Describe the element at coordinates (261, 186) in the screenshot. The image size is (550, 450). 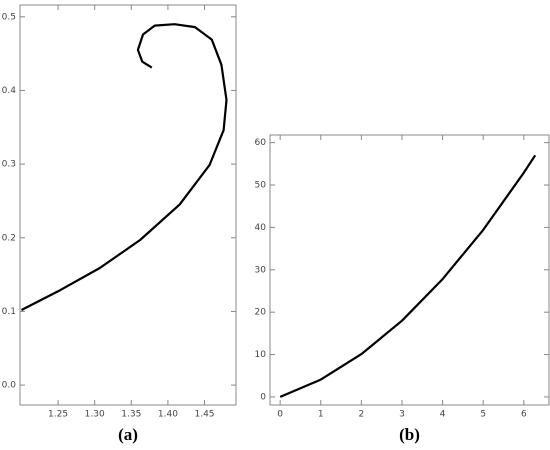
I see `y-tick-label: 50` at that location.